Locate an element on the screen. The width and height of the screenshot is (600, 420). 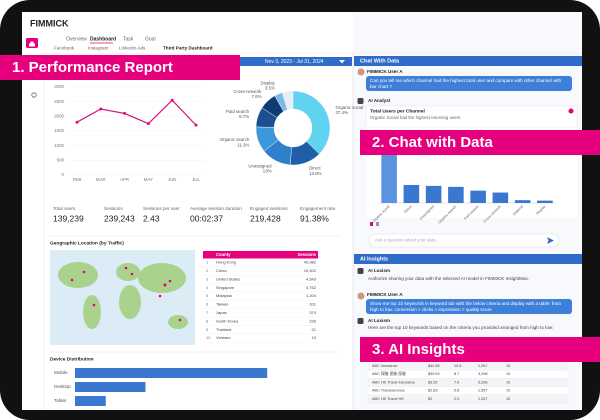
stat-label: Sessions per user is located at coordinates (161, 208).